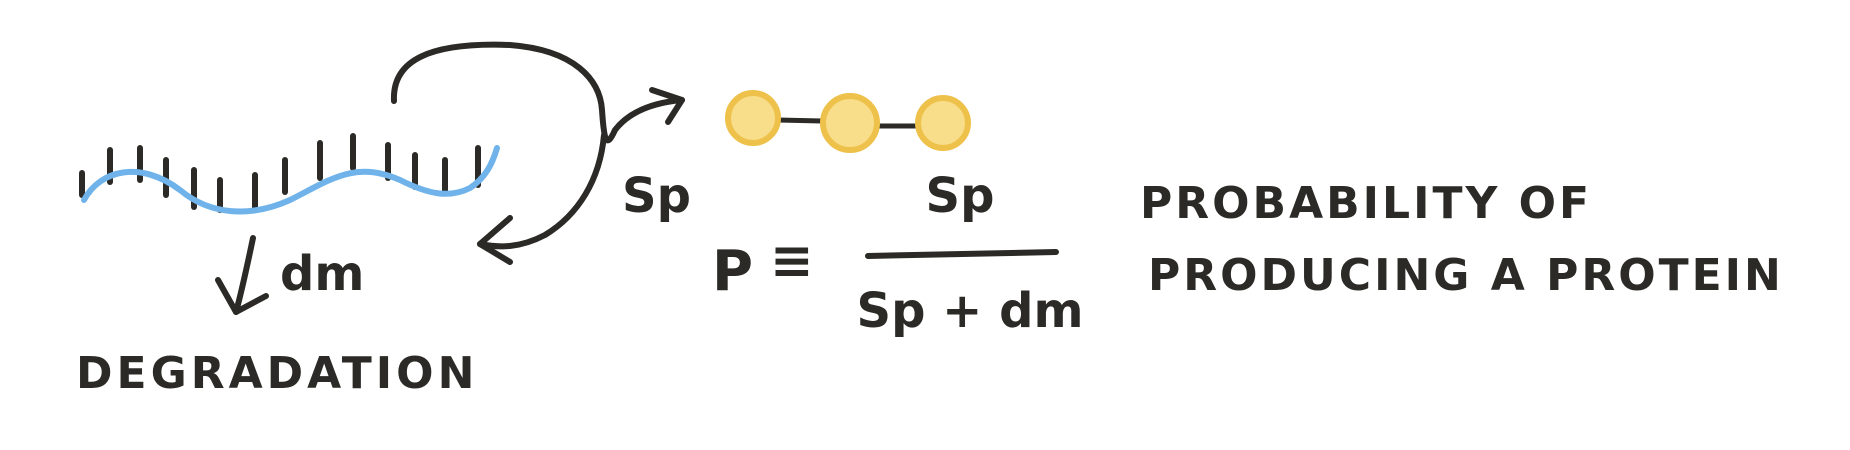  I want to click on peptide-bond, so click(800, 120).